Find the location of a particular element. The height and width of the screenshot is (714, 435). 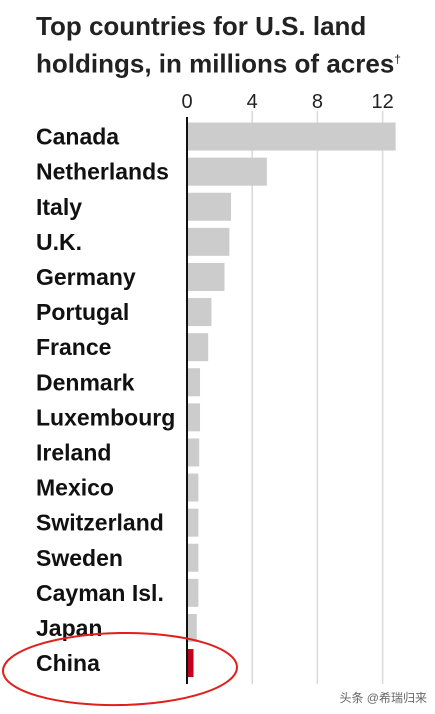

x-tick-label-8: 8 is located at coordinates (317, 102).